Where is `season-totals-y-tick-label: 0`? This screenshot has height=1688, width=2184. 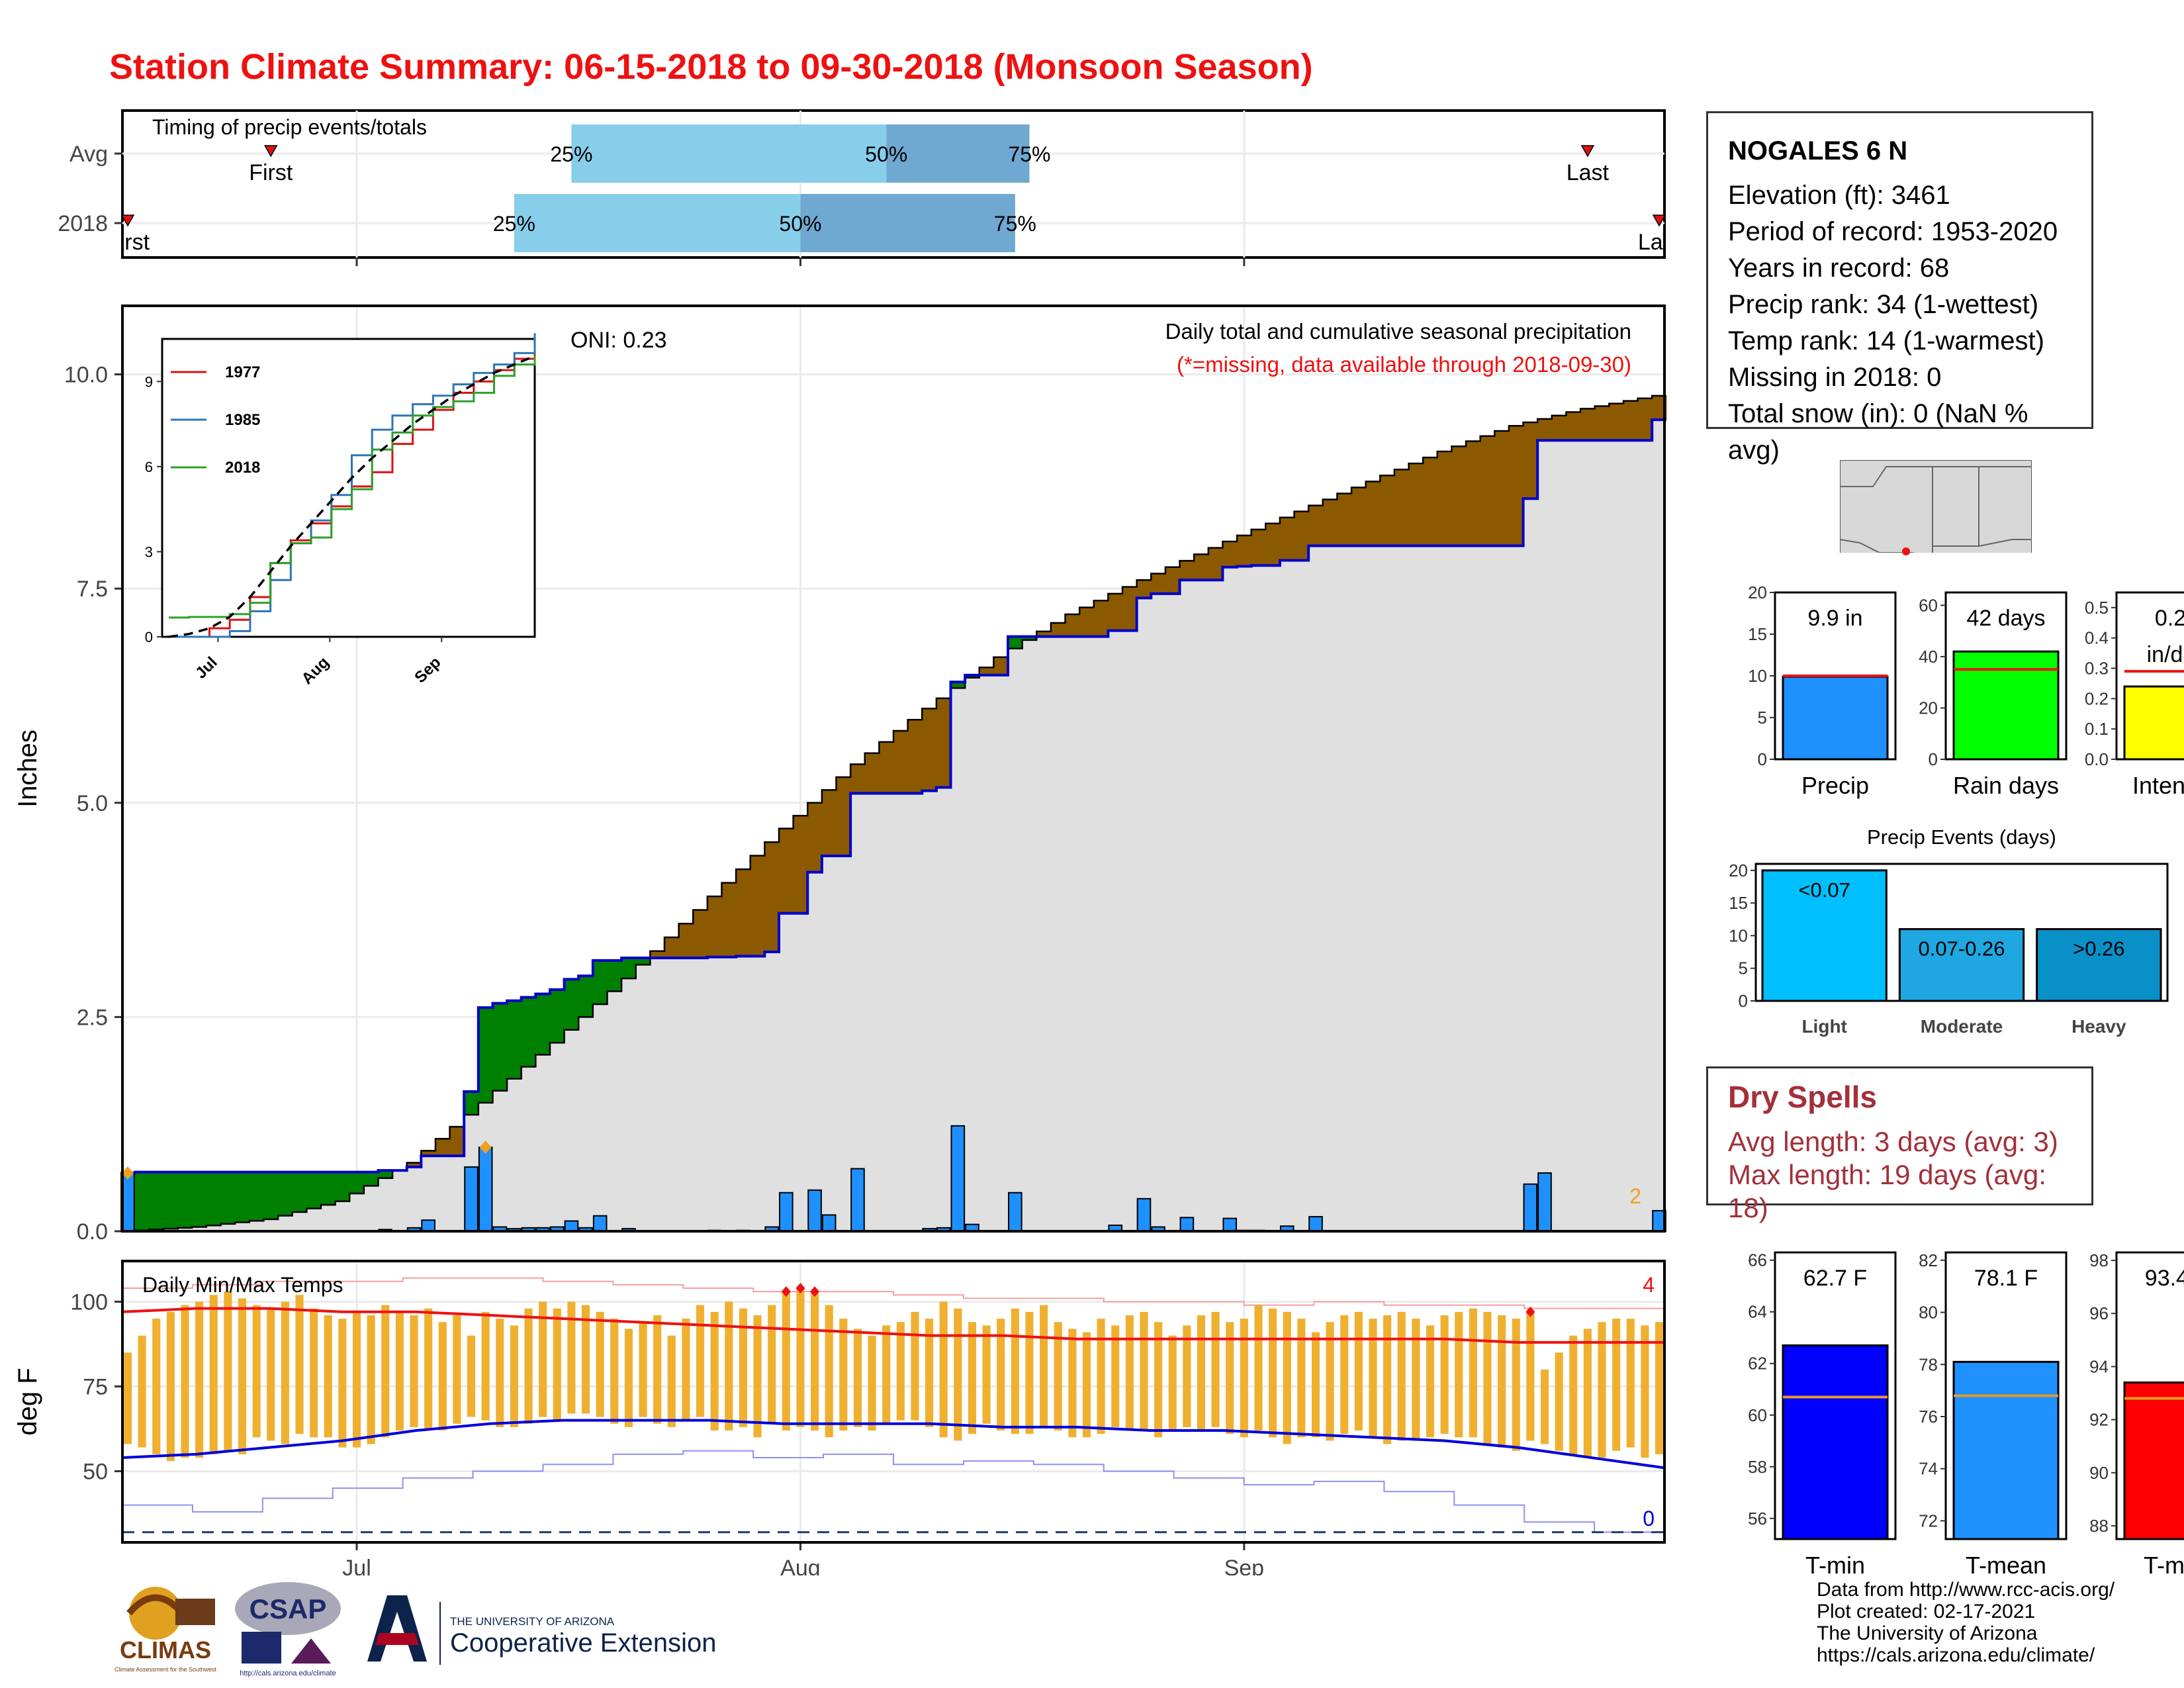
season-totals-y-tick-label: 0 is located at coordinates (1763, 759).